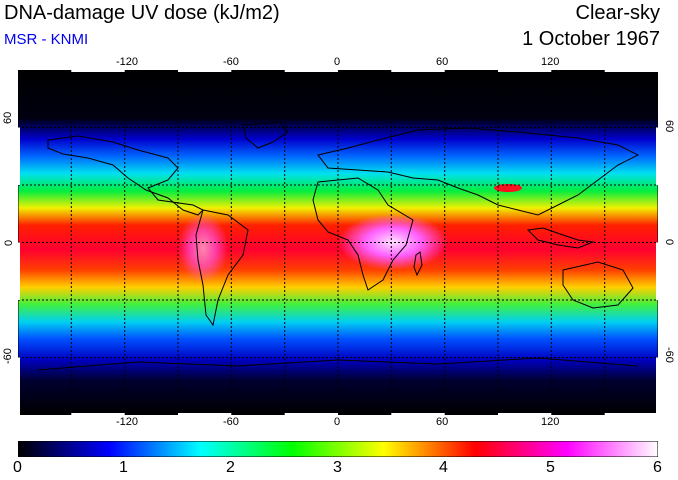 The height and width of the screenshot is (480, 678). Describe the element at coordinates (617, 13) in the screenshot. I see `sky-condition-label: Clear-sky` at that location.